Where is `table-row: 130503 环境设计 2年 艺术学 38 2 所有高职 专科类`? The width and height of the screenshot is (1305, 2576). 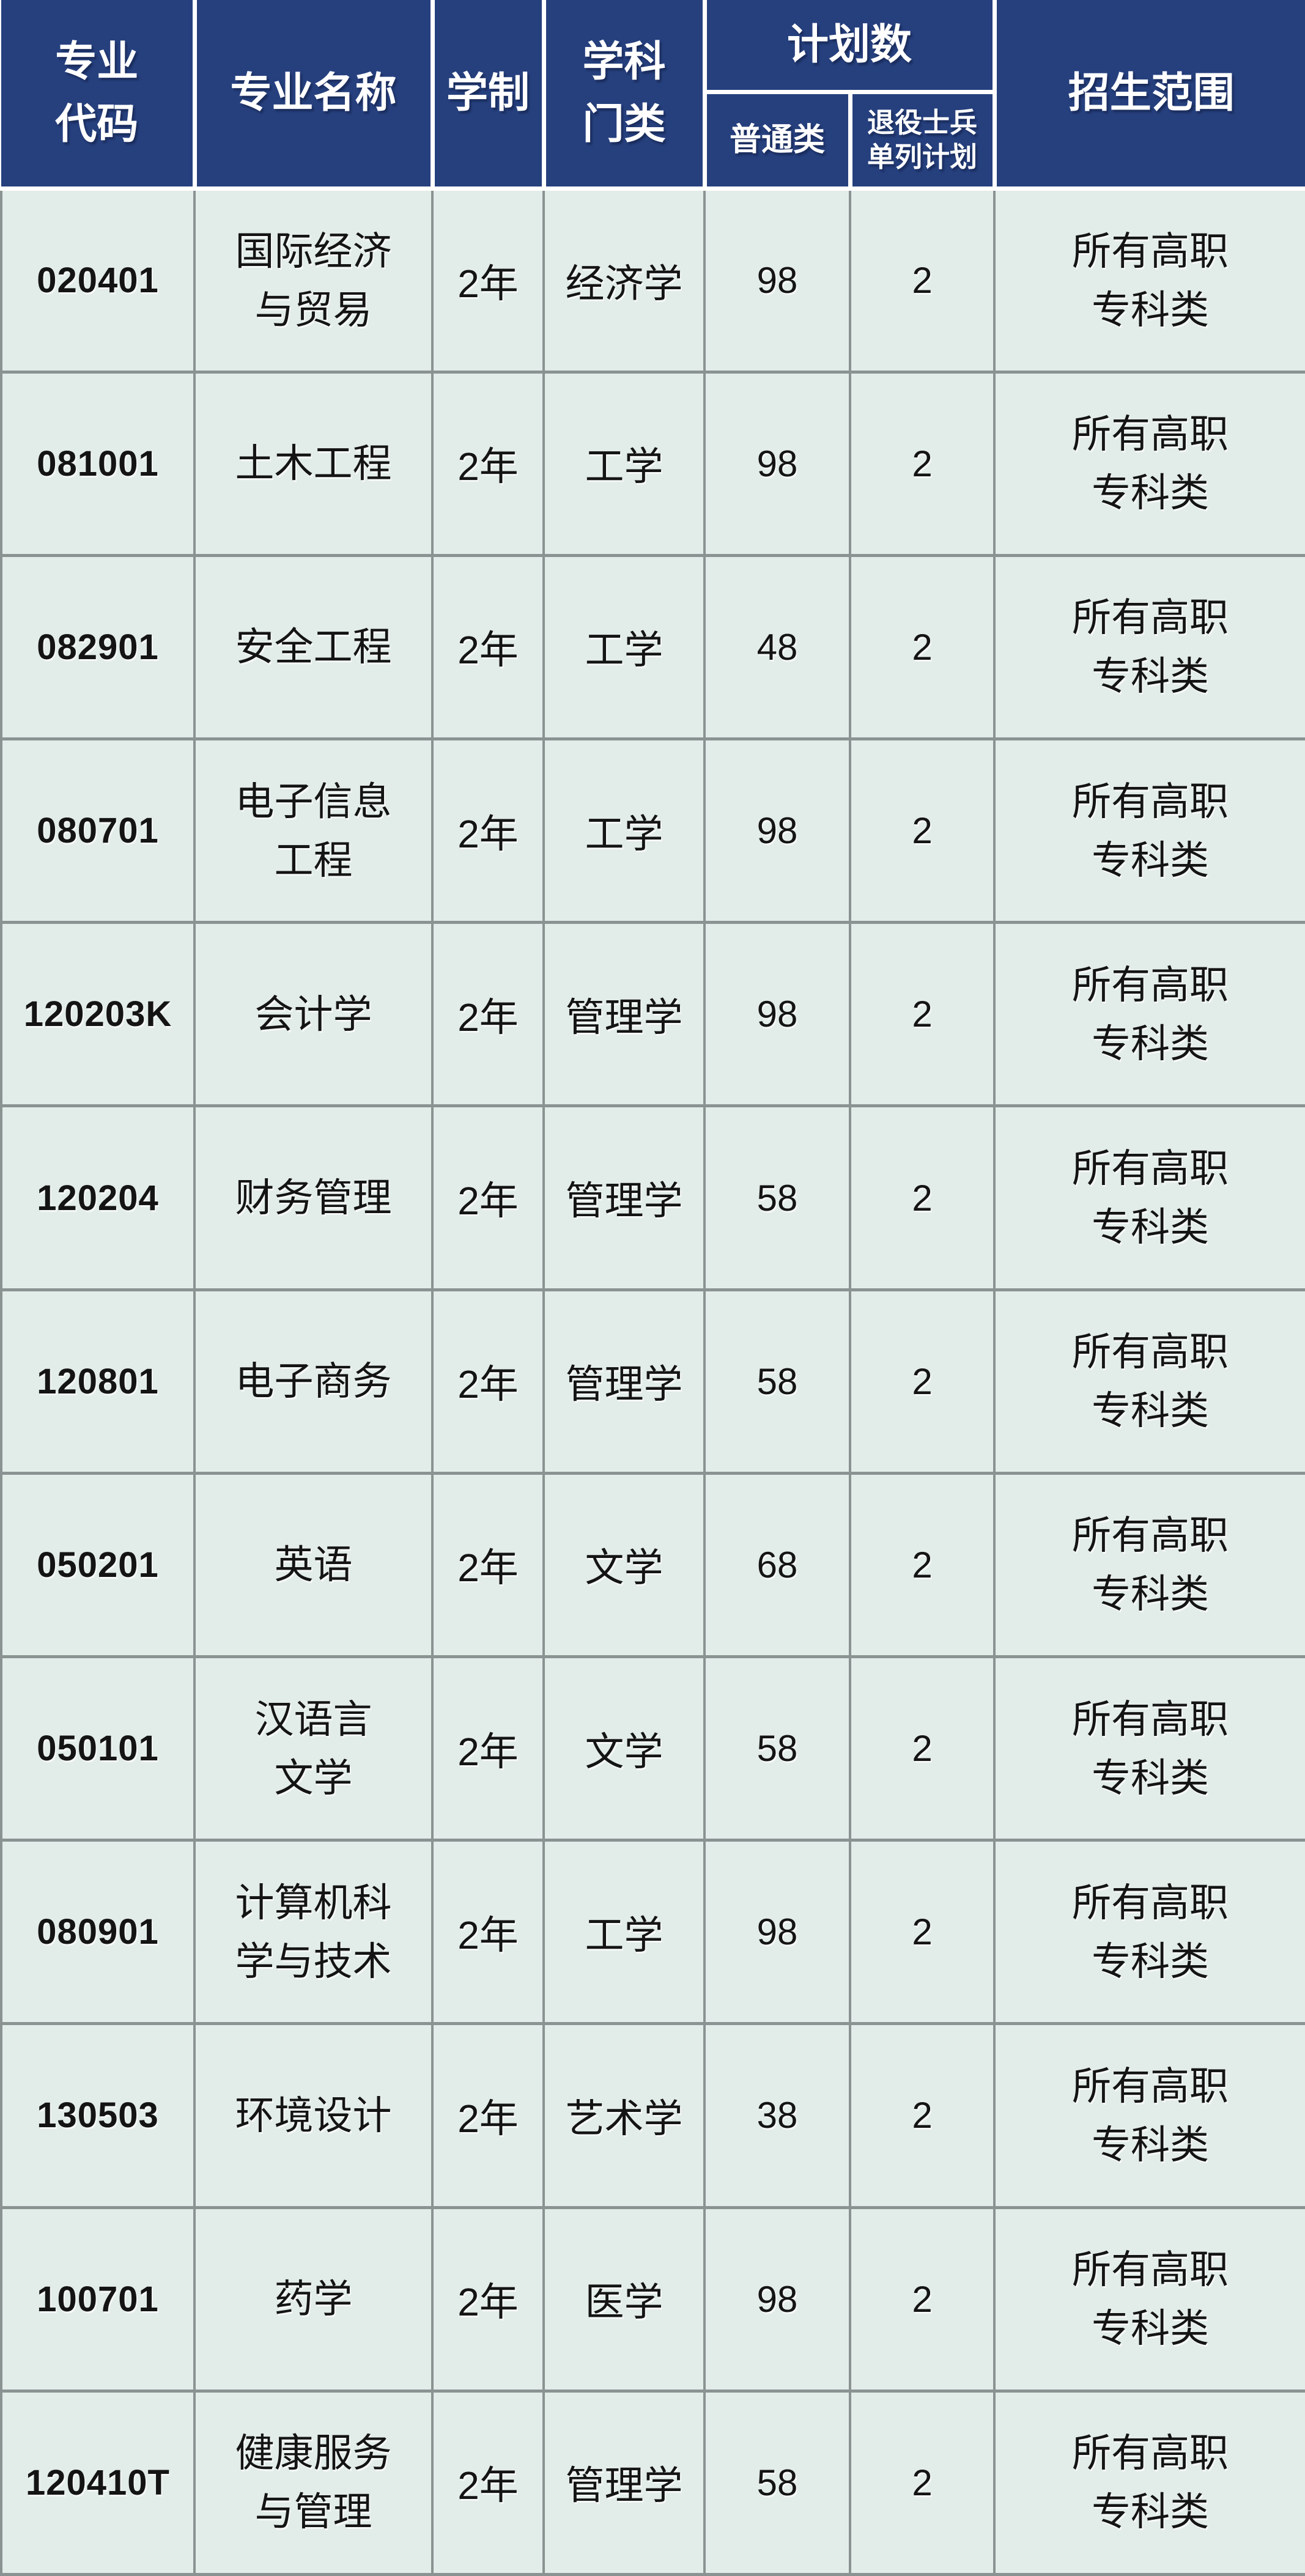 table-row: 130503 环境设计 2年 艺术学 38 2 所有高职 专科类 is located at coordinates (652, 2115).